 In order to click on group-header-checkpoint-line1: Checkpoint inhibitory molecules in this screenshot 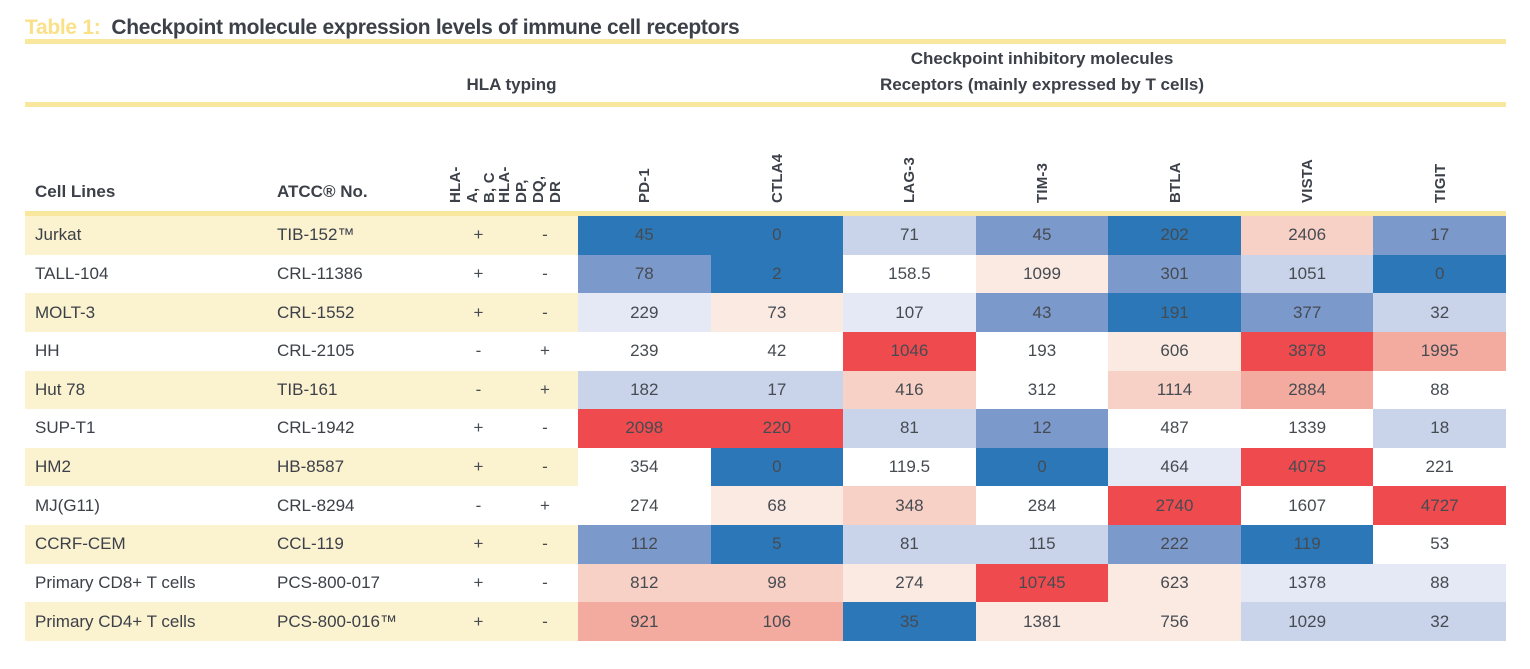, I will do `click(1042, 58)`.